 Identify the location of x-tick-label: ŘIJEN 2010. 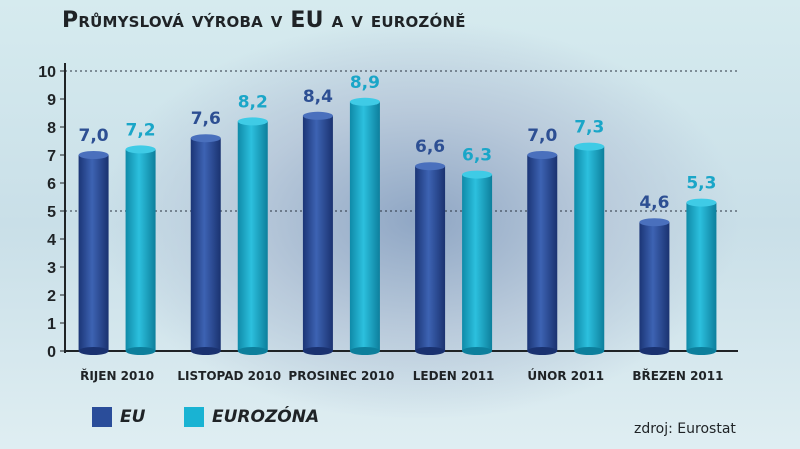
(117, 375).